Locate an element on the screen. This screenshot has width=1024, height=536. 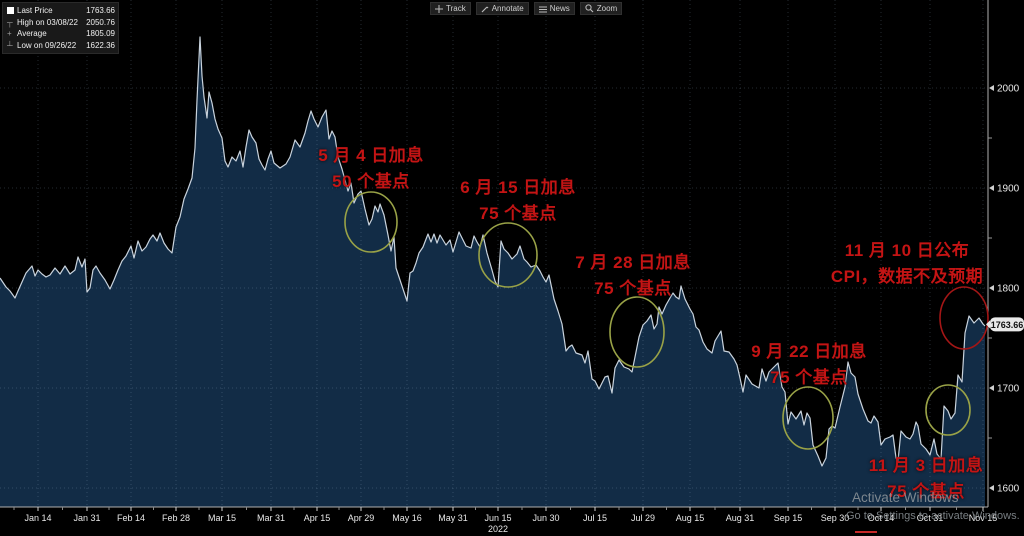
y-axis-label: 1600 is located at coordinates (1008, 489).